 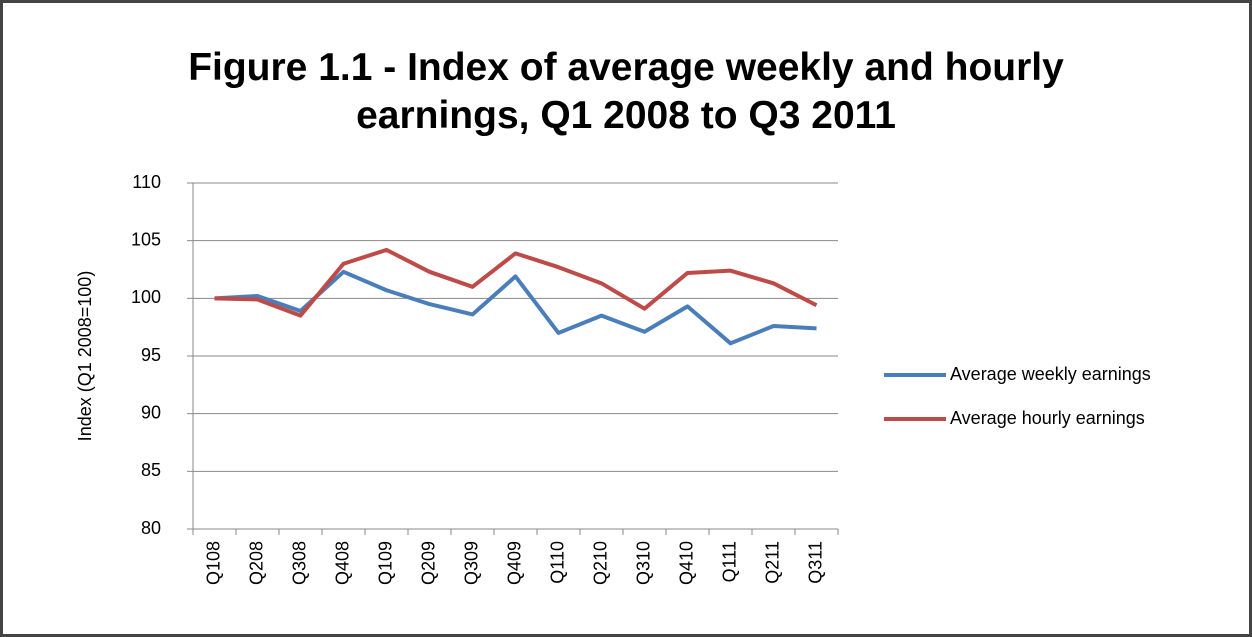 What do you see at coordinates (151, 412) in the screenshot?
I see `y-tick-label: 90` at bounding box center [151, 412].